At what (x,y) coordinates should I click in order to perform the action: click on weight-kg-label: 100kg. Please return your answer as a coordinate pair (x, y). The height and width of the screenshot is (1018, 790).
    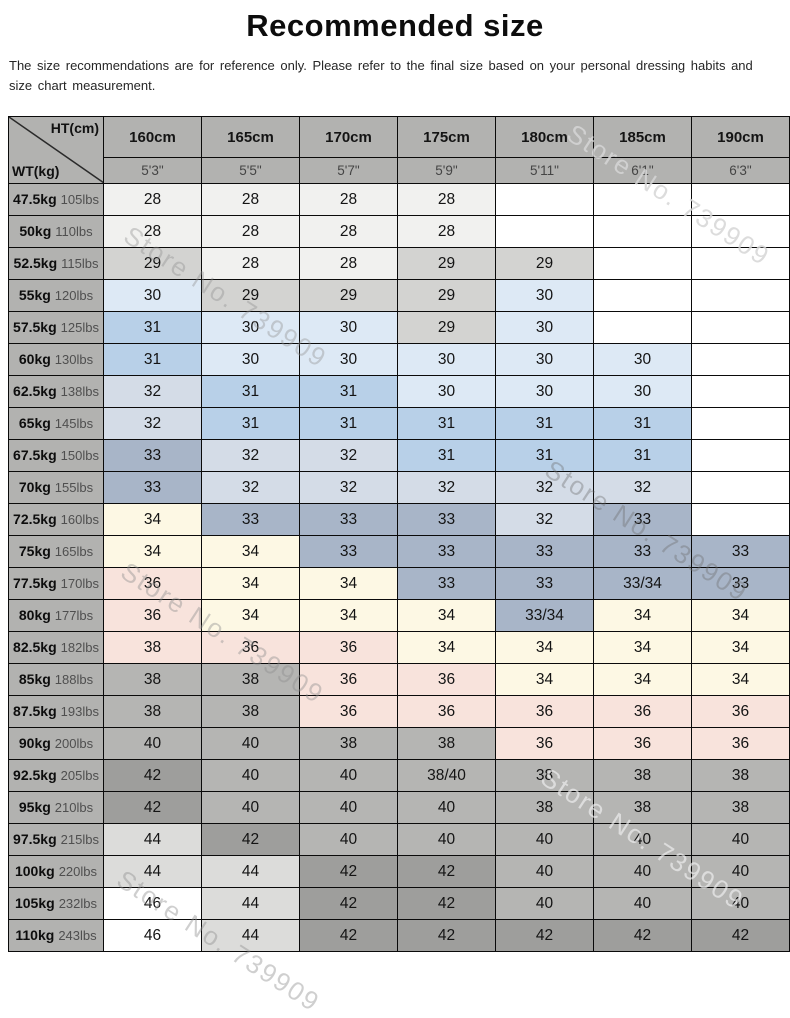
    Looking at the image, I should click on (34, 870).